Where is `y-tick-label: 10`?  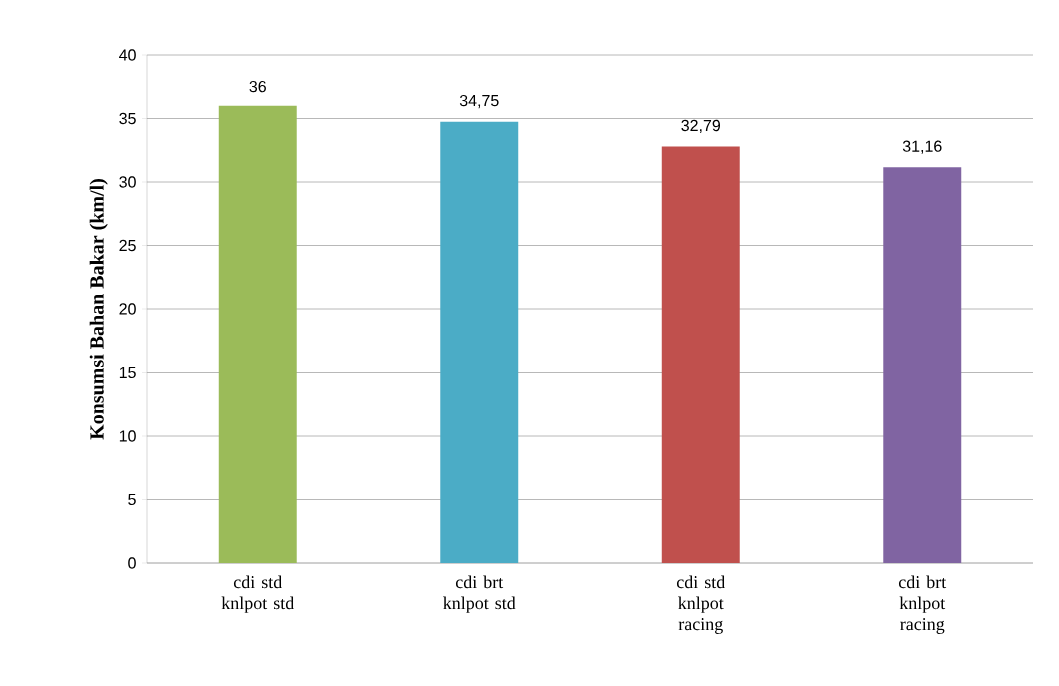 y-tick-label: 10 is located at coordinates (127, 436).